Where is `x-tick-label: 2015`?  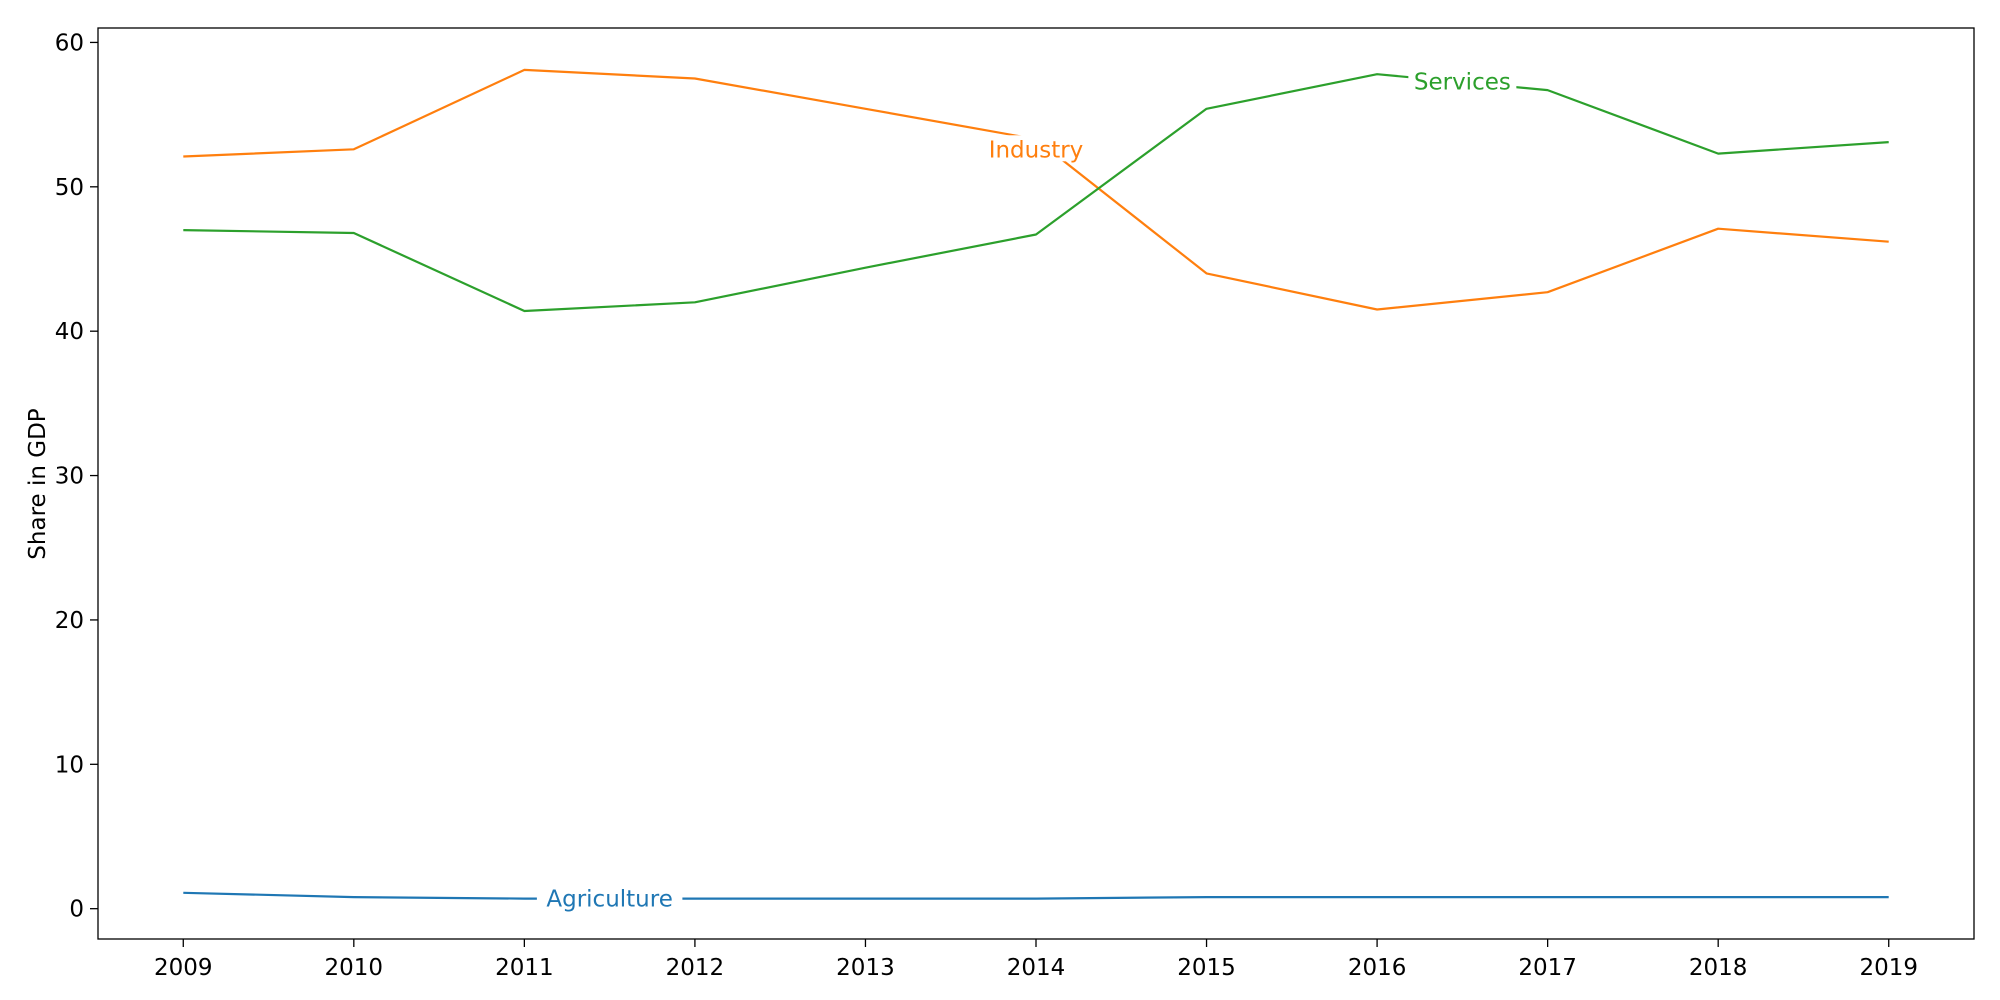
x-tick-label: 2015 is located at coordinates (1206, 968).